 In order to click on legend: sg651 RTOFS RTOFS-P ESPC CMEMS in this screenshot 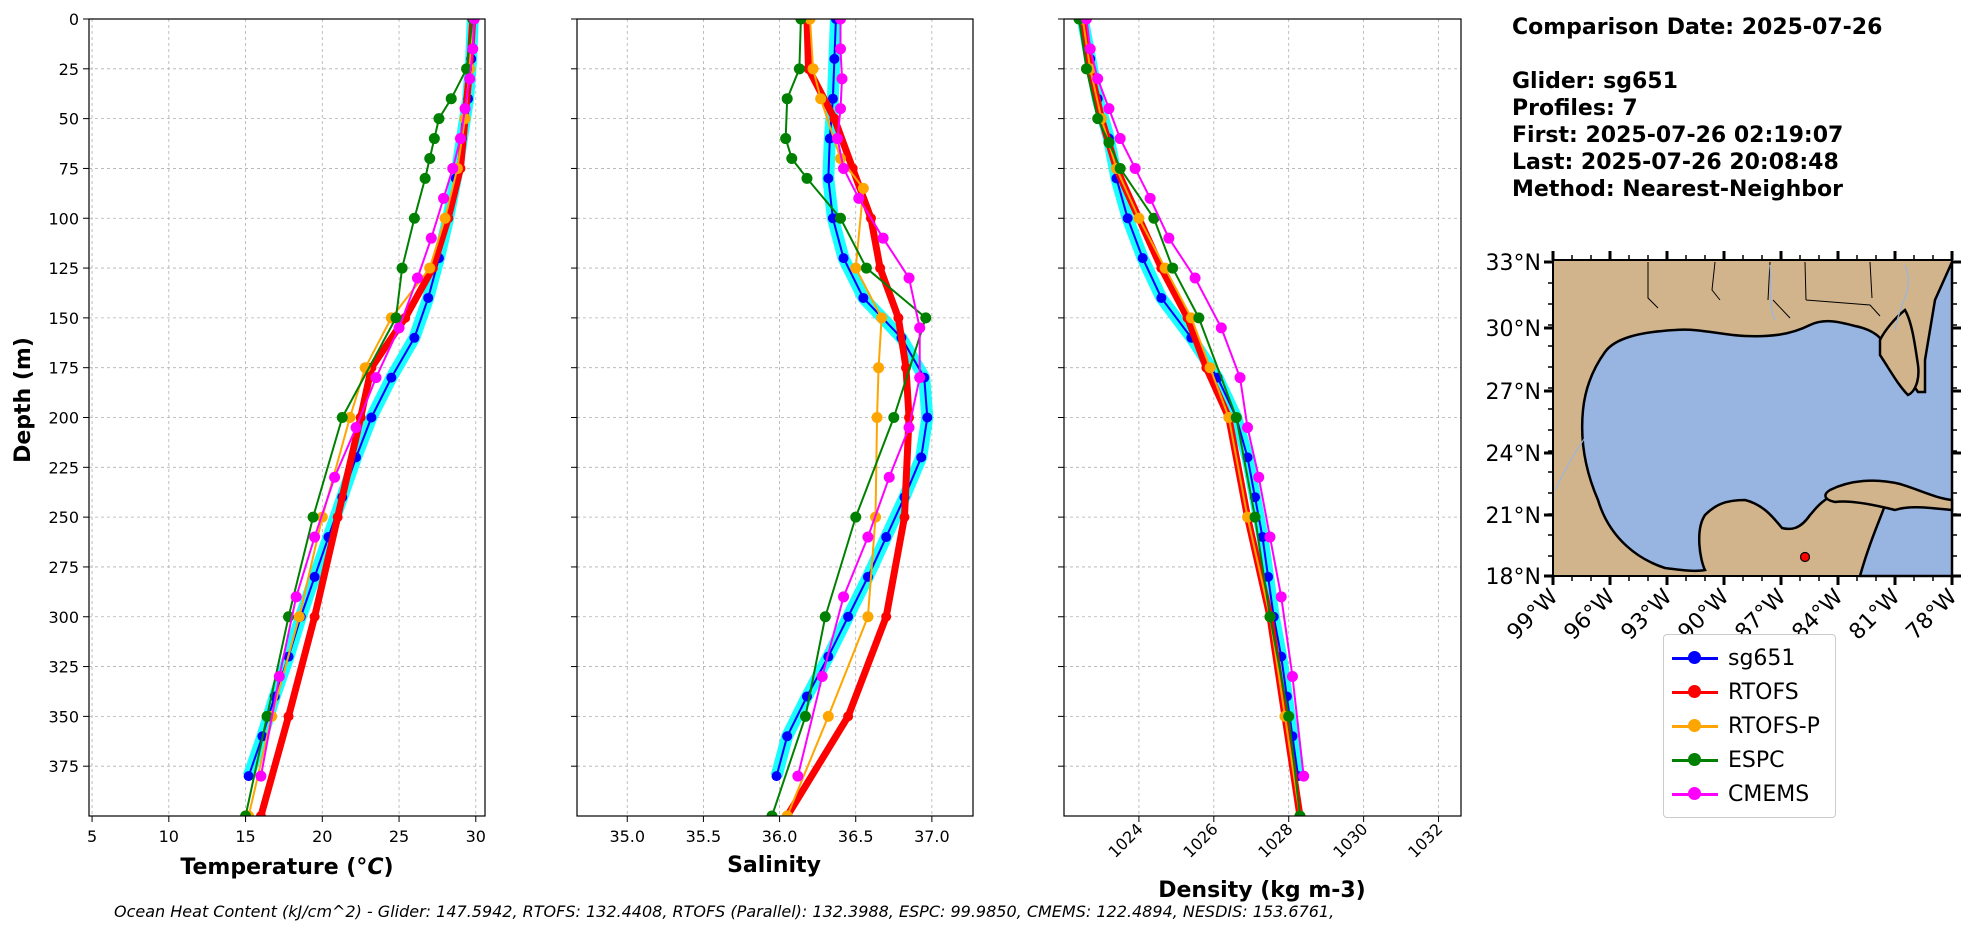, I will do `click(1749, 726)`.